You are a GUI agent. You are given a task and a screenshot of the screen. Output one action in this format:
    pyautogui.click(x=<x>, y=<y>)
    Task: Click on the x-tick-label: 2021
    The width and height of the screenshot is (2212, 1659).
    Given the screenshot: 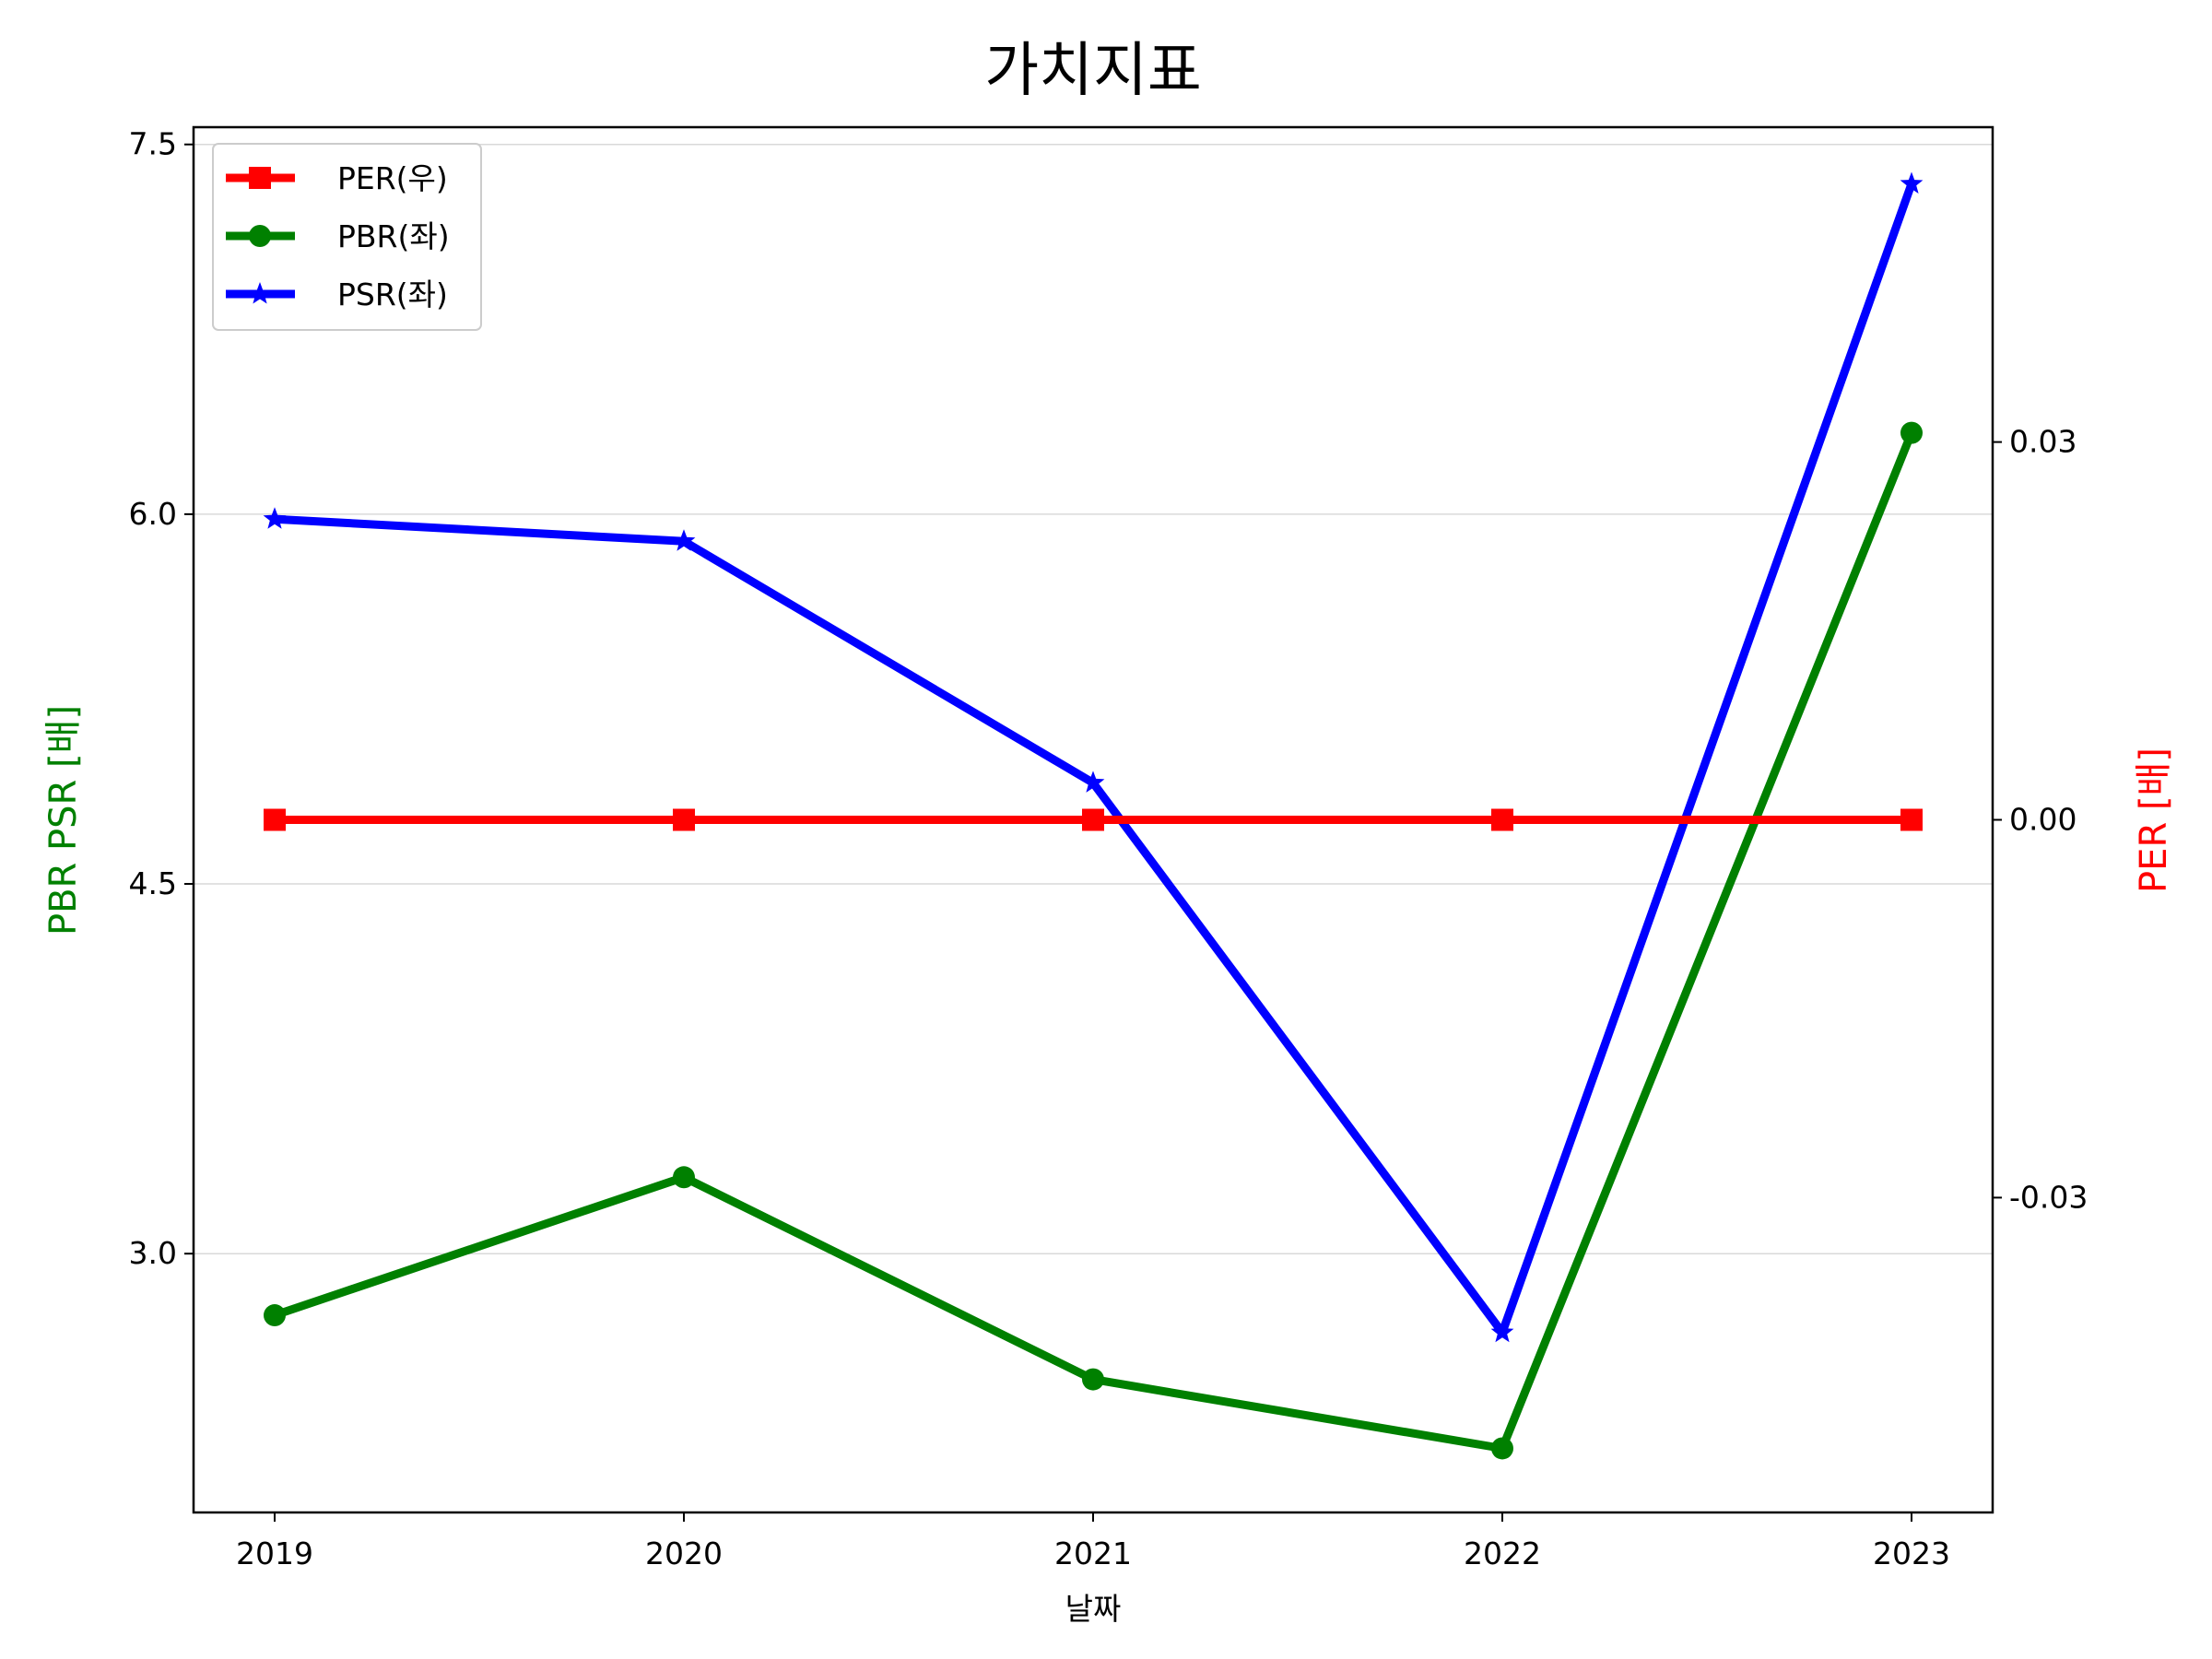 What is the action you would take?
    pyautogui.click(x=1093, y=1553)
    